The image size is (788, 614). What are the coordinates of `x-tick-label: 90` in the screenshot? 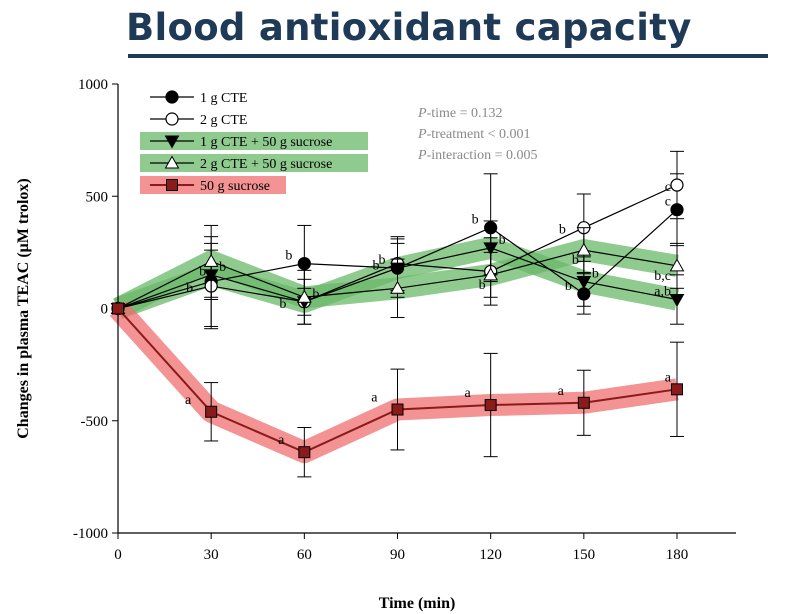 It's located at (397, 555).